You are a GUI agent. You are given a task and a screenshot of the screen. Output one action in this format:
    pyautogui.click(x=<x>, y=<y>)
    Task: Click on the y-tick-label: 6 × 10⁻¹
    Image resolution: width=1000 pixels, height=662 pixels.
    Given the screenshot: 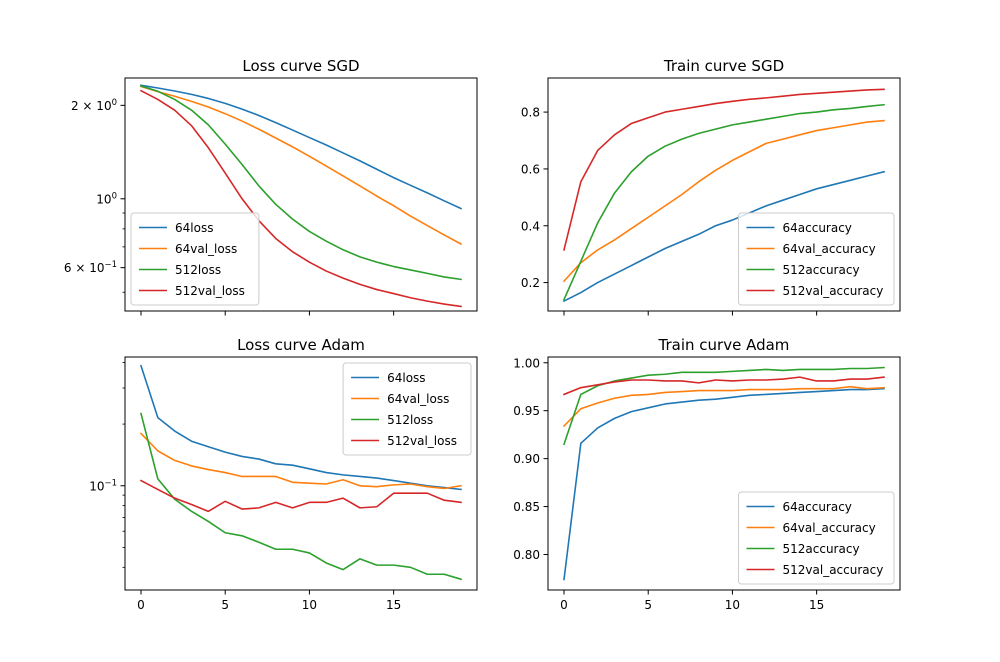 What is the action you would take?
    pyautogui.click(x=90, y=267)
    